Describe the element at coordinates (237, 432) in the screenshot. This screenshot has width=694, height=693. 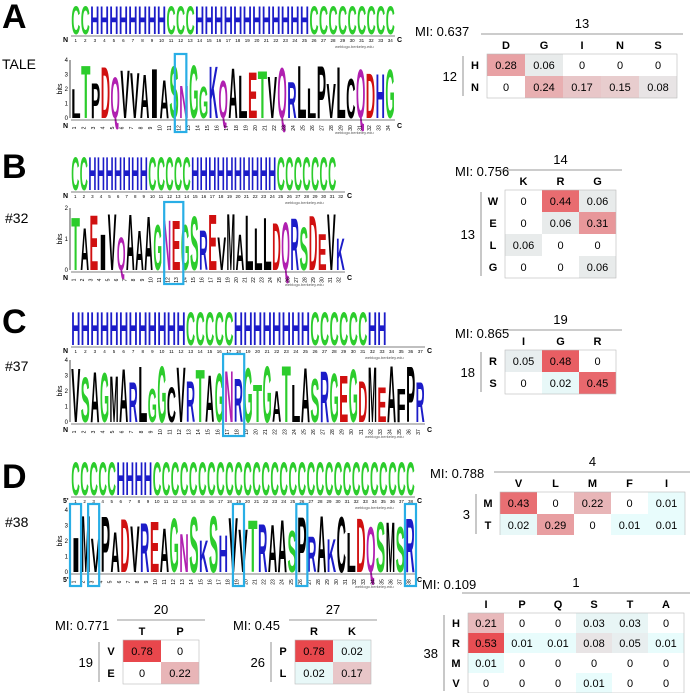
I see `seq-tick-label: 18` at that location.